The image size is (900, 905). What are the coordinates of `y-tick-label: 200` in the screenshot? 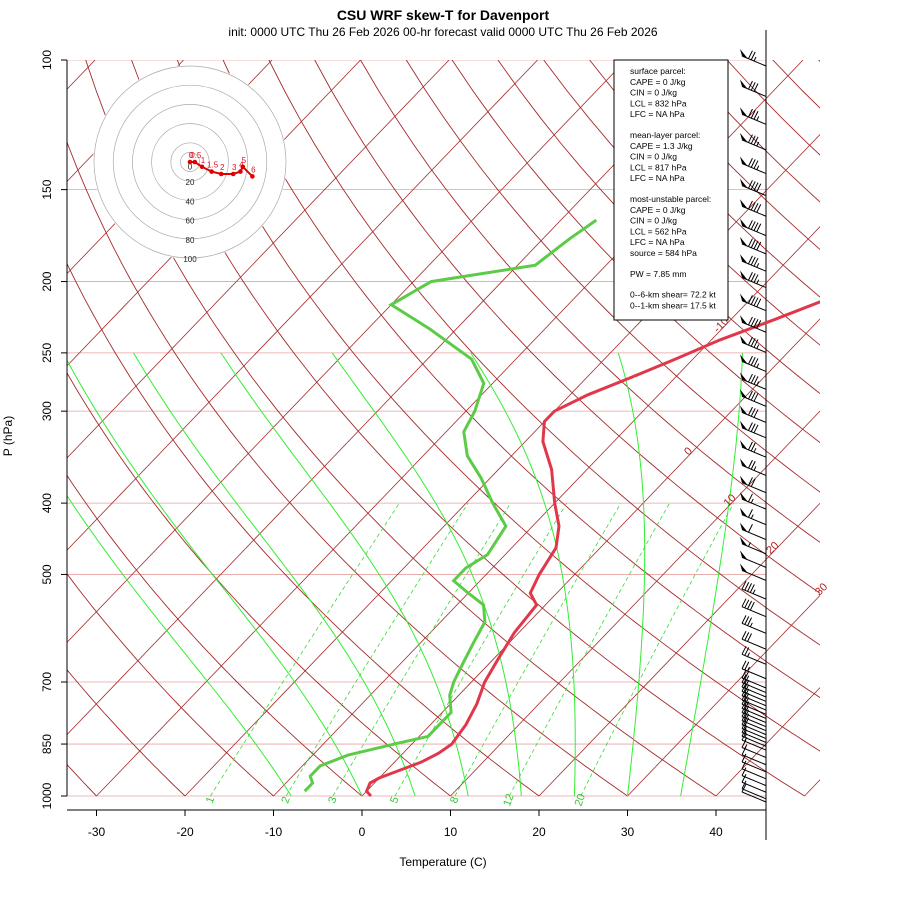 It's located at (47, 281).